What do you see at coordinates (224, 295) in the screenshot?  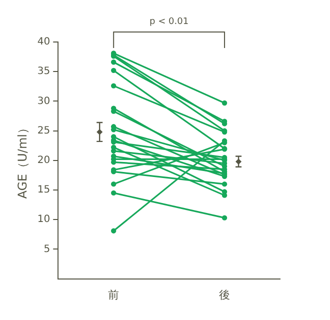 I see `x-tick-label: 後` at bounding box center [224, 295].